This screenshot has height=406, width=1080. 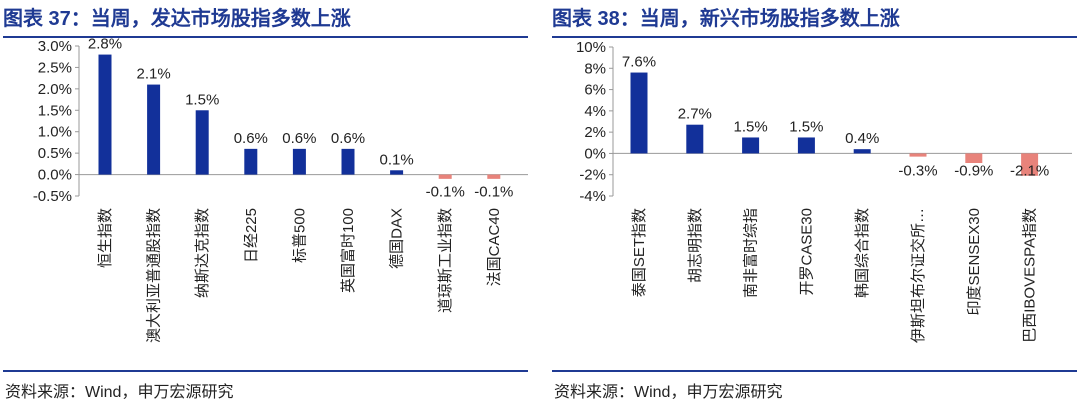 What do you see at coordinates (695, 114) in the screenshot?
I see `data-label: 2.7%` at bounding box center [695, 114].